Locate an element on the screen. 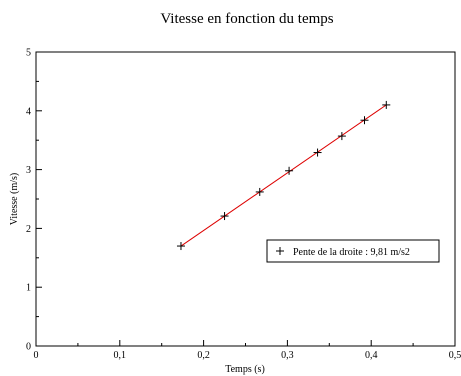  legend: Pente de la droite : 9,81 m/s2 is located at coordinates (353, 251).